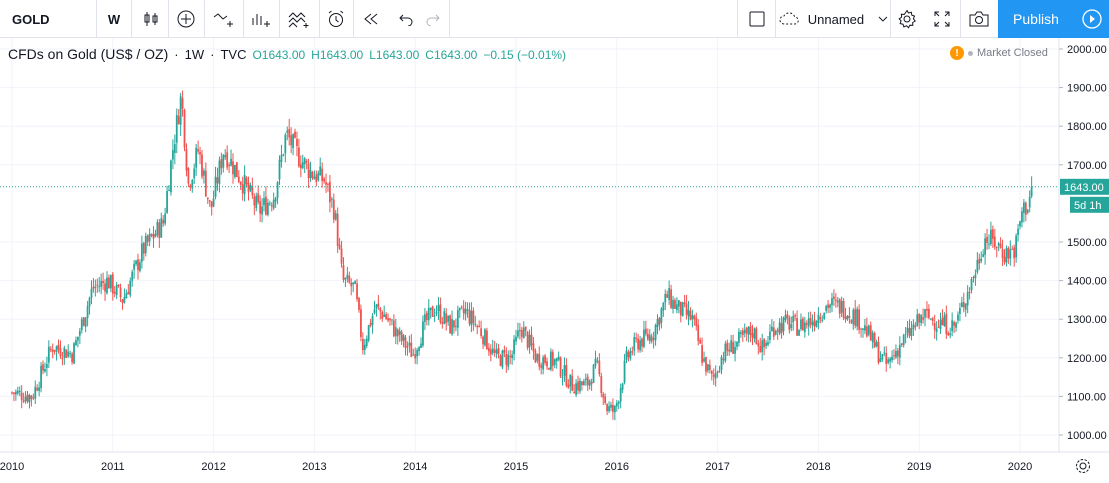 The image size is (1109, 483). Describe the element at coordinates (224, 19) in the screenshot. I see `compare-button` at that location.